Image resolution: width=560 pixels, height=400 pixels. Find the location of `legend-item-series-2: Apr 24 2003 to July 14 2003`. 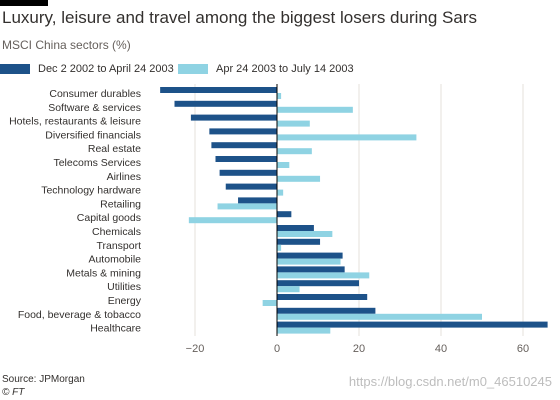

legend-item-series-2: Apr 24 2003 to July 14 2003 is located at coordinates (266, 69).